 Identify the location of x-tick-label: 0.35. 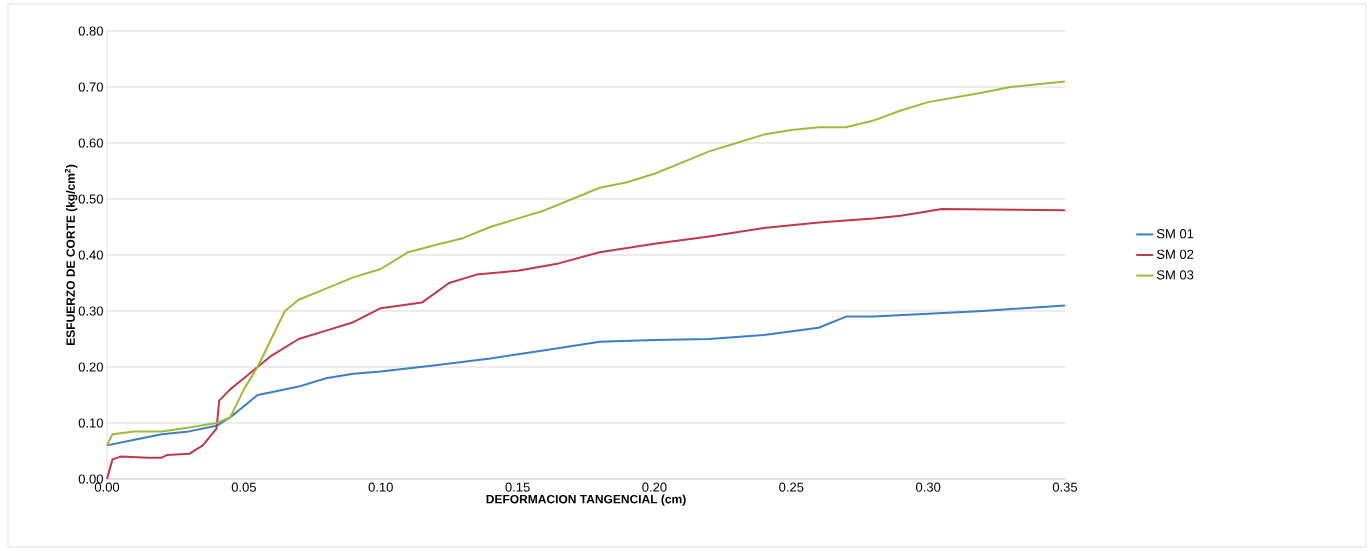
(1065, 487).